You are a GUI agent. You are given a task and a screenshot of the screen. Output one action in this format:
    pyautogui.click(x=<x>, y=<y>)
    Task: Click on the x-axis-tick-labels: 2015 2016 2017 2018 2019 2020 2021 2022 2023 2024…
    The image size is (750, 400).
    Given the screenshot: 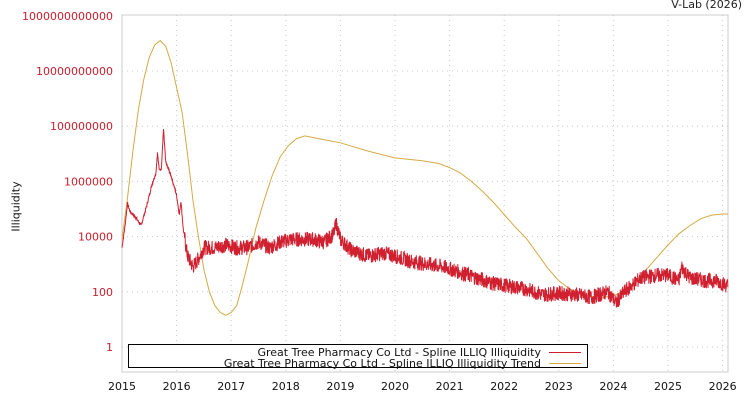 What is the action you would take?
    pyautogui.click(x=422, y=386)
    